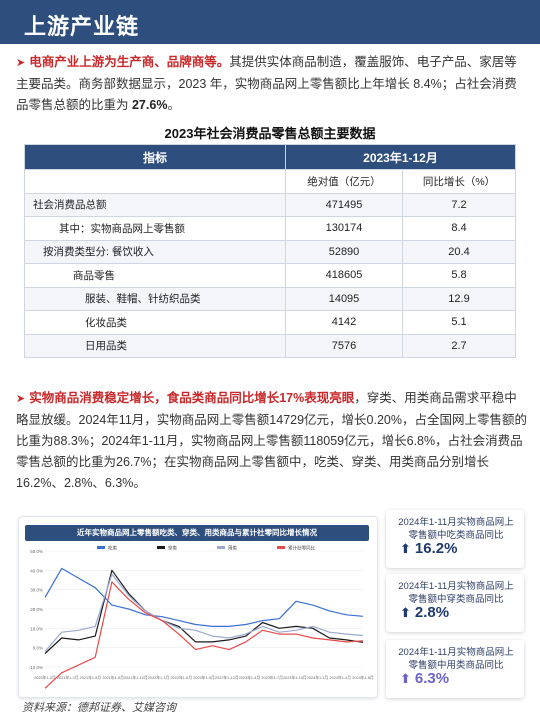 This screenshot has height=723, width=540. Describe the element at coordinates (136, 677) in the screenshot. I see `x-tick-label: 2021年1-12月` at that location.